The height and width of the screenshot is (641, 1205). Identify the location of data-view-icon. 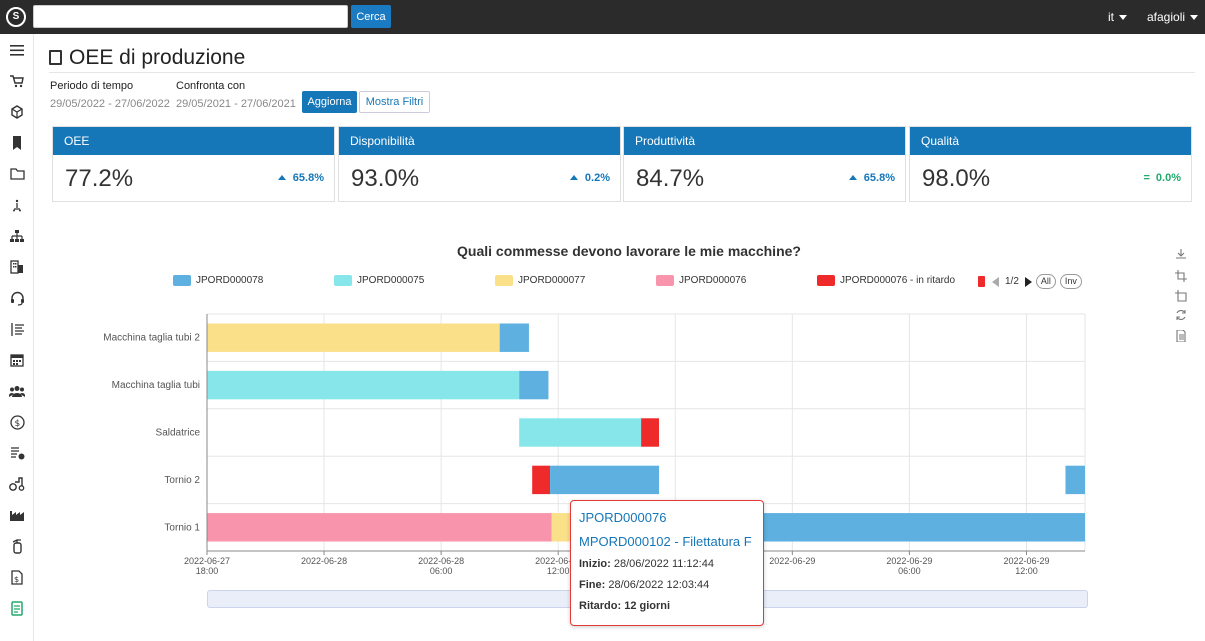
(1181, 337).